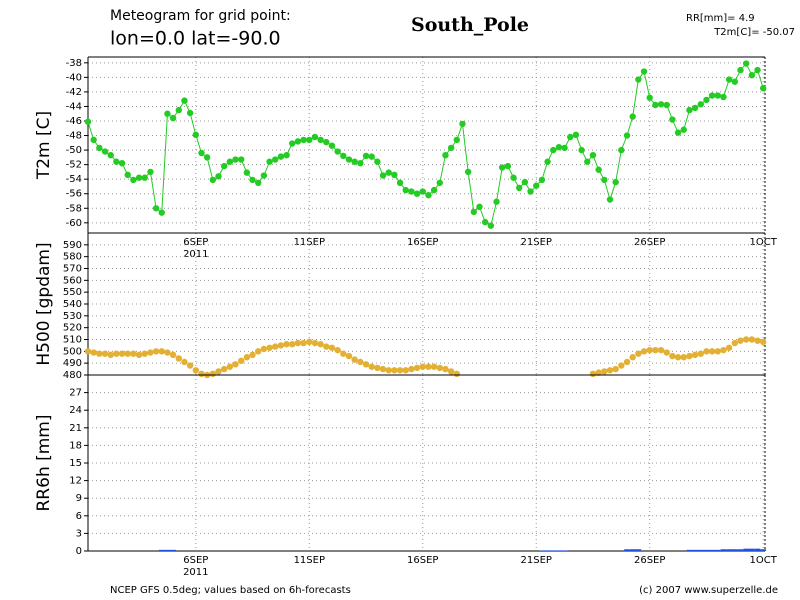 The height and width of the screenshot is (600, 800). What do you see at coordinates (195, 572) in the screenshot?
I see `year-label: 2011` at bounding box center [195, 572].